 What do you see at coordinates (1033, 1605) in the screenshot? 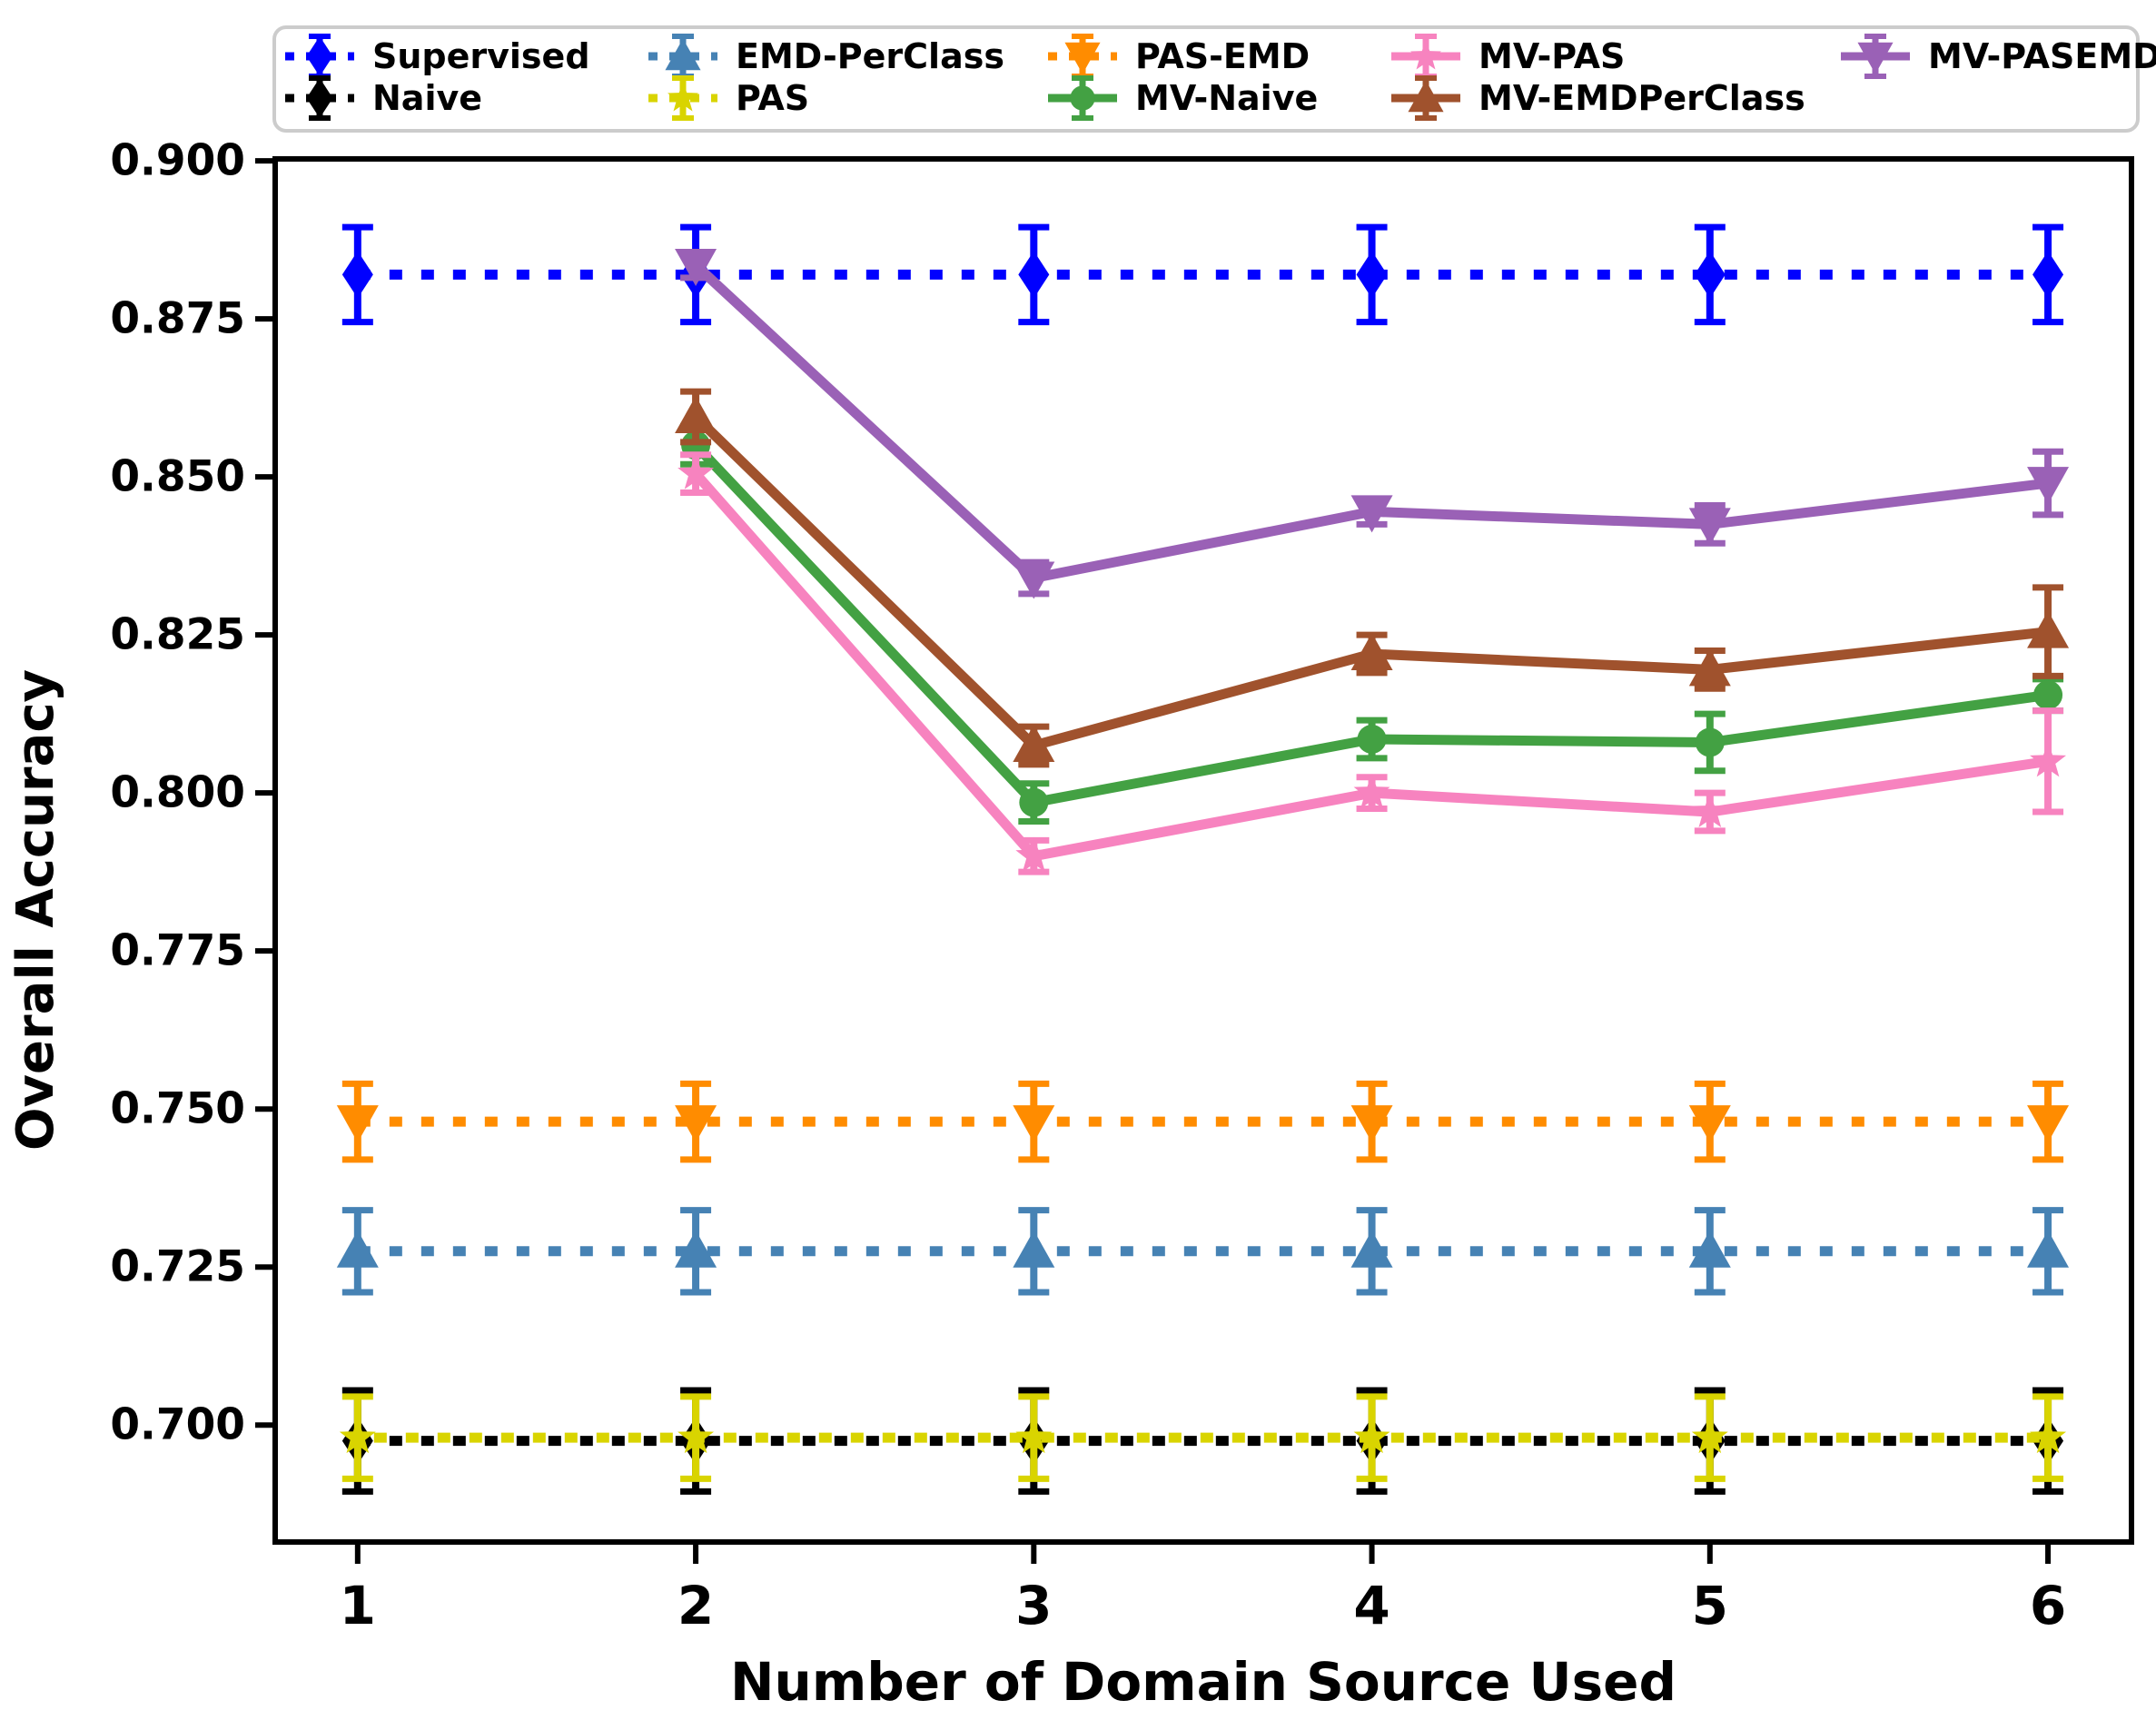
I see `x-tick-label: 3` at bounding box center [1033, 1605].